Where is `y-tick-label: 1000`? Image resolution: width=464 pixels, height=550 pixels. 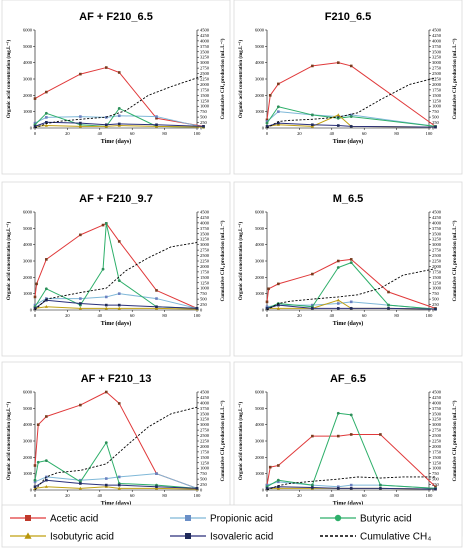 y-tick-label: 1000 is located at coordinates (260, 473).